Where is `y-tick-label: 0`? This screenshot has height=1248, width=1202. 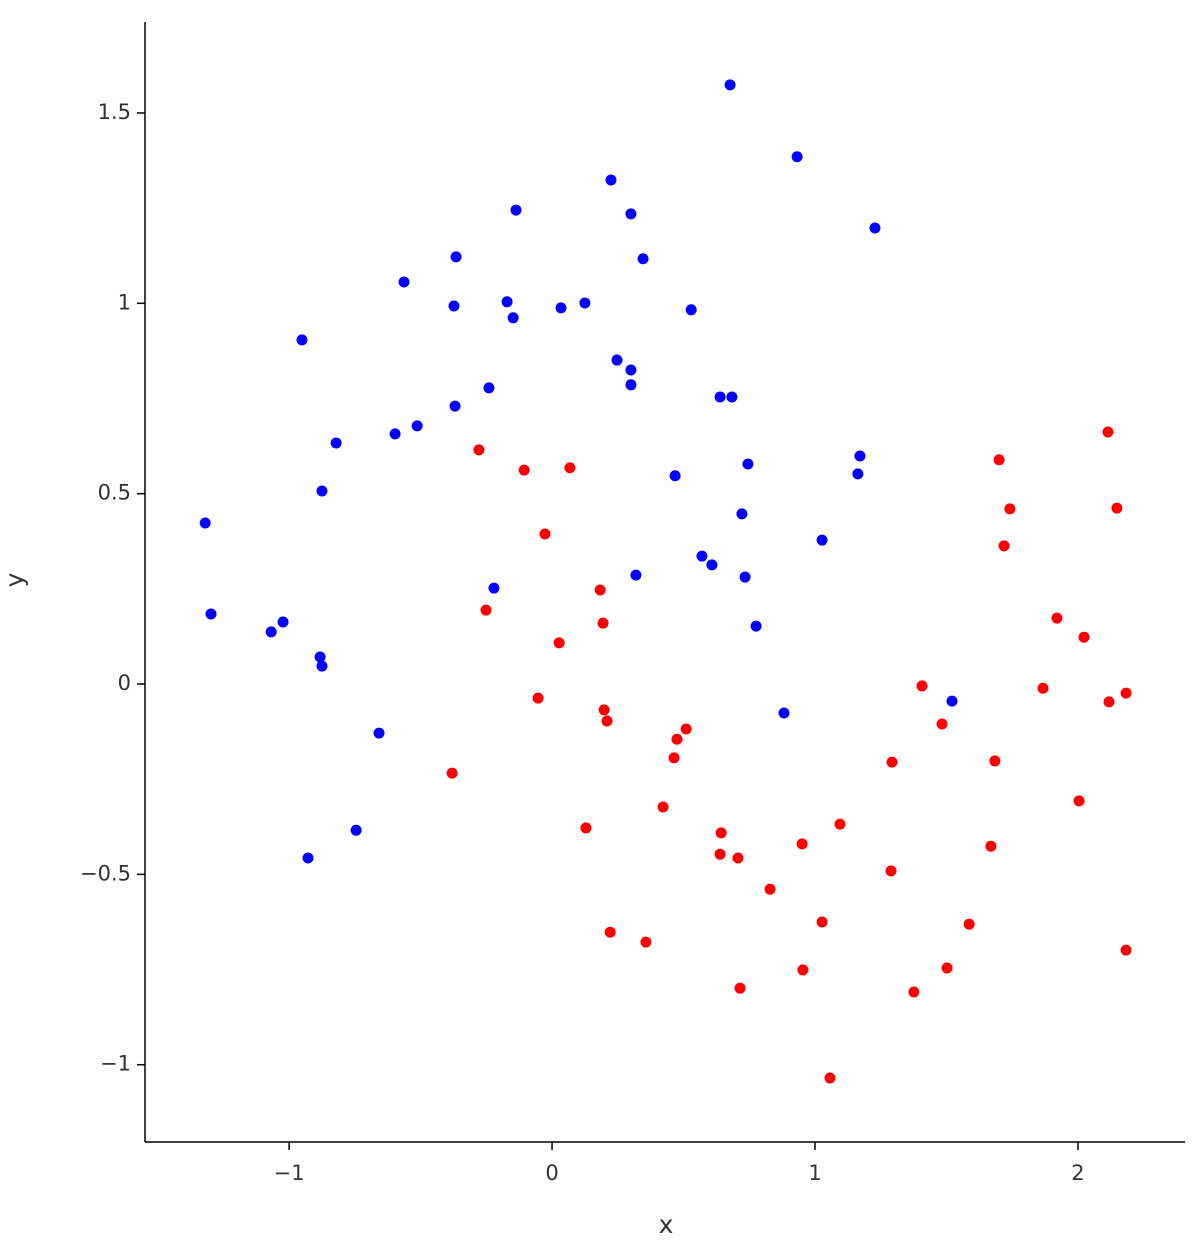 y-tick-label: 0 is located at coordinates (124, 683).